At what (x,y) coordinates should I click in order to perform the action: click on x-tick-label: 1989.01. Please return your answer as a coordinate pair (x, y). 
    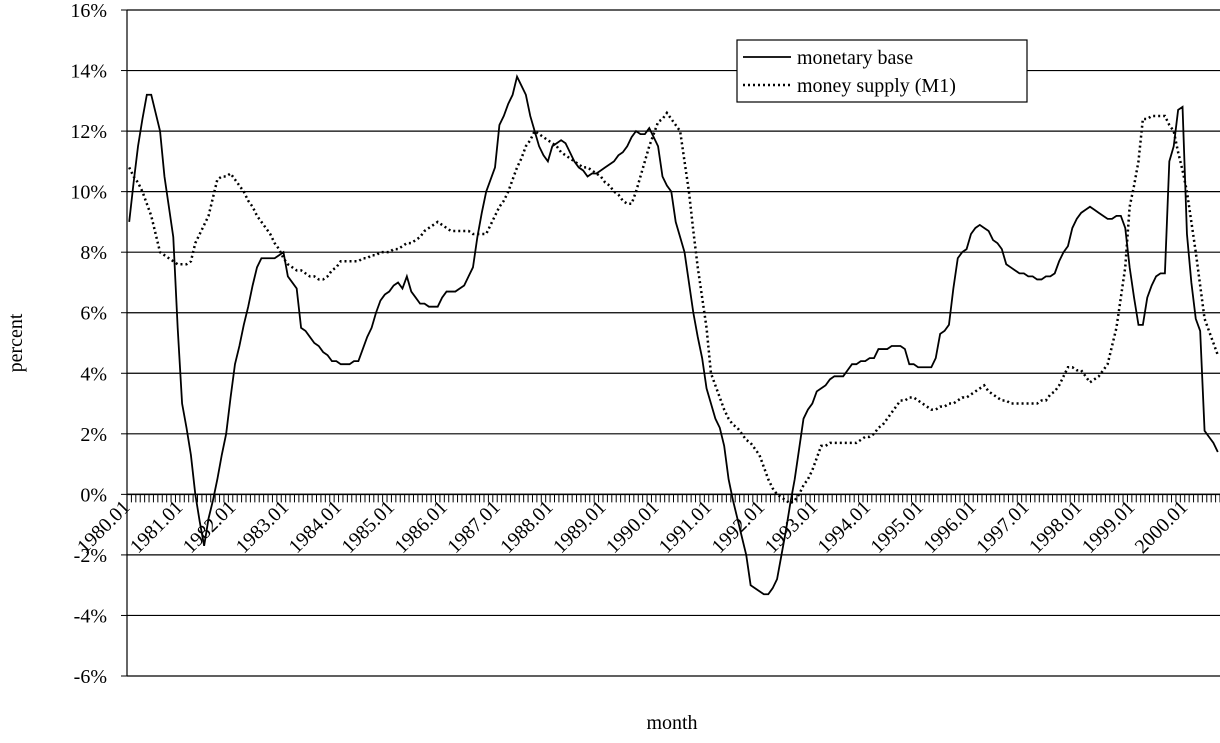
    Looking at the image, I should click on (580, 527).